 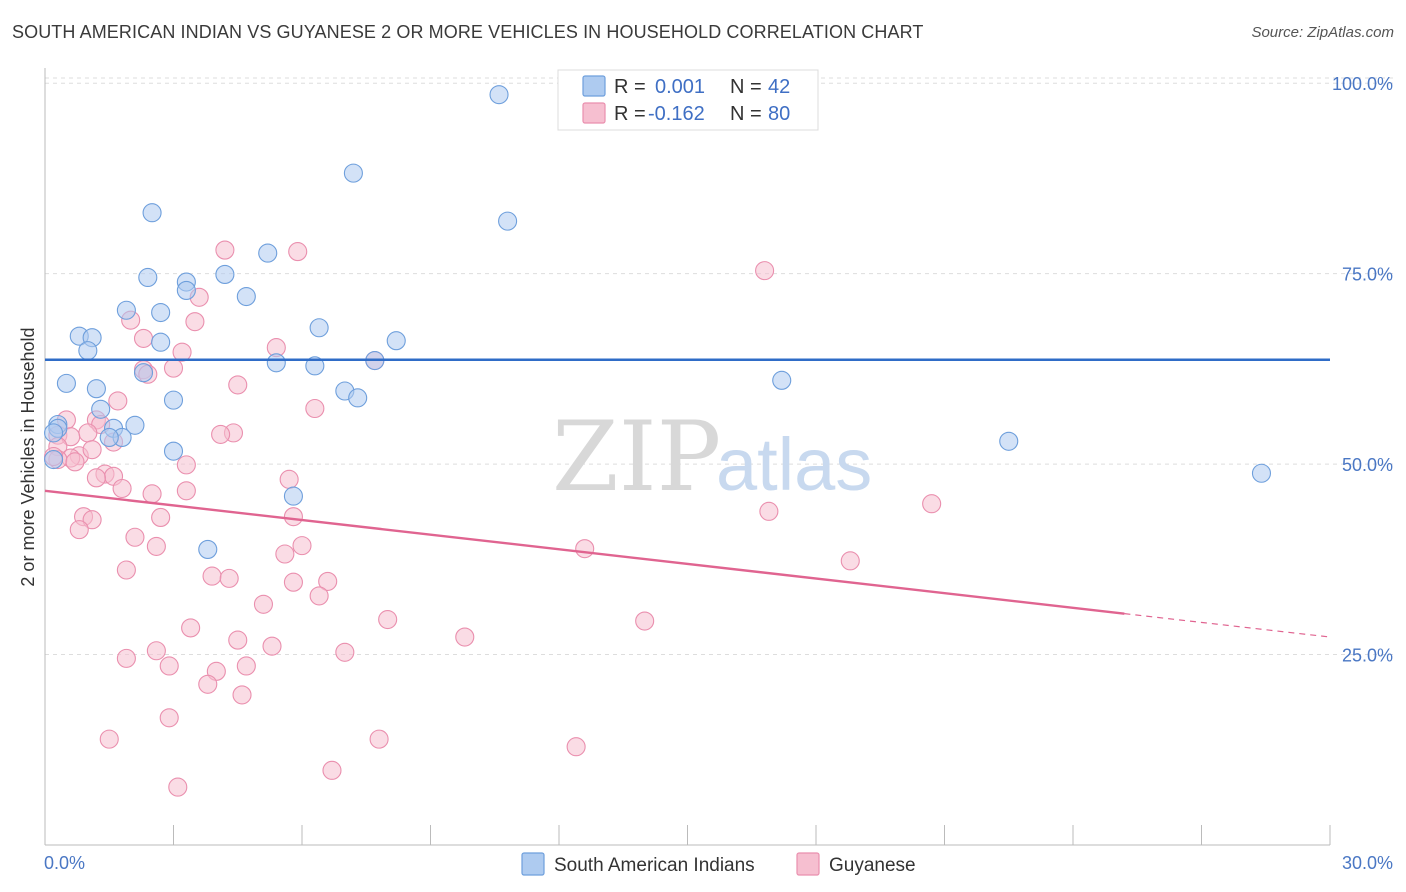 I want to click on legend-r-label-2: R =, so click(x=630, y=114).